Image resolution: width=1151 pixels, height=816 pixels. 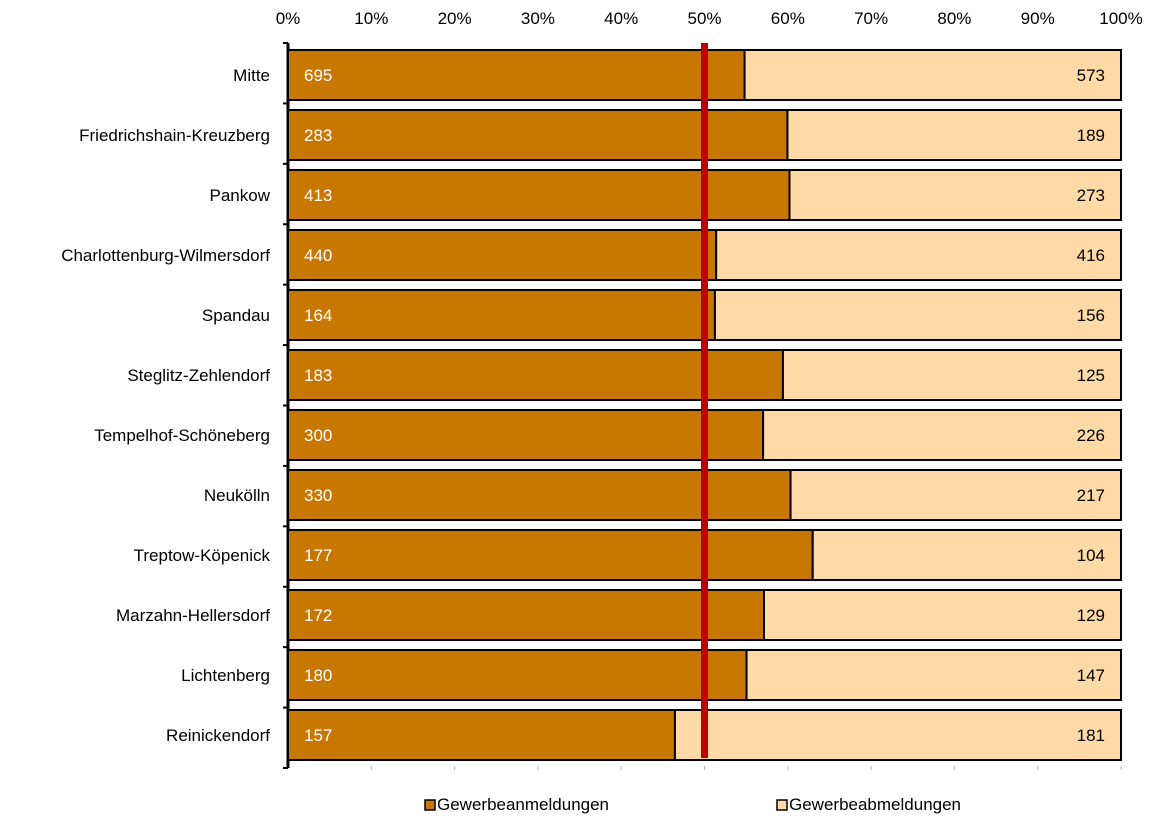 What do you see at coordinates (318, 495) in the screenshot?
I see `data-label-anmeldungen: 330` at bounding box center [318, 495].